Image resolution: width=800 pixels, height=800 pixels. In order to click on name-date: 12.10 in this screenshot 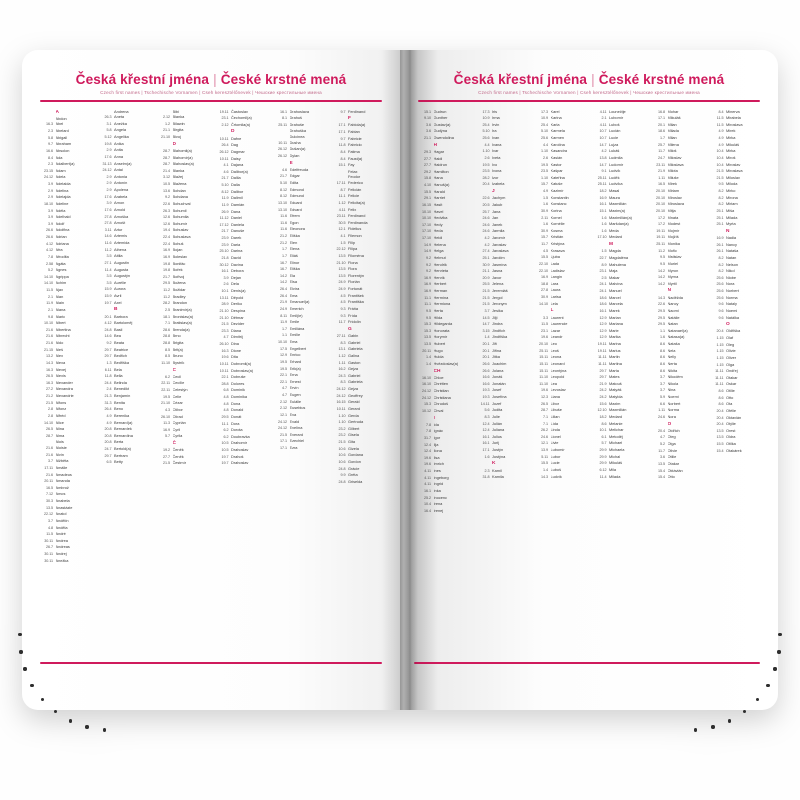, I will do `click(602, 410)`.